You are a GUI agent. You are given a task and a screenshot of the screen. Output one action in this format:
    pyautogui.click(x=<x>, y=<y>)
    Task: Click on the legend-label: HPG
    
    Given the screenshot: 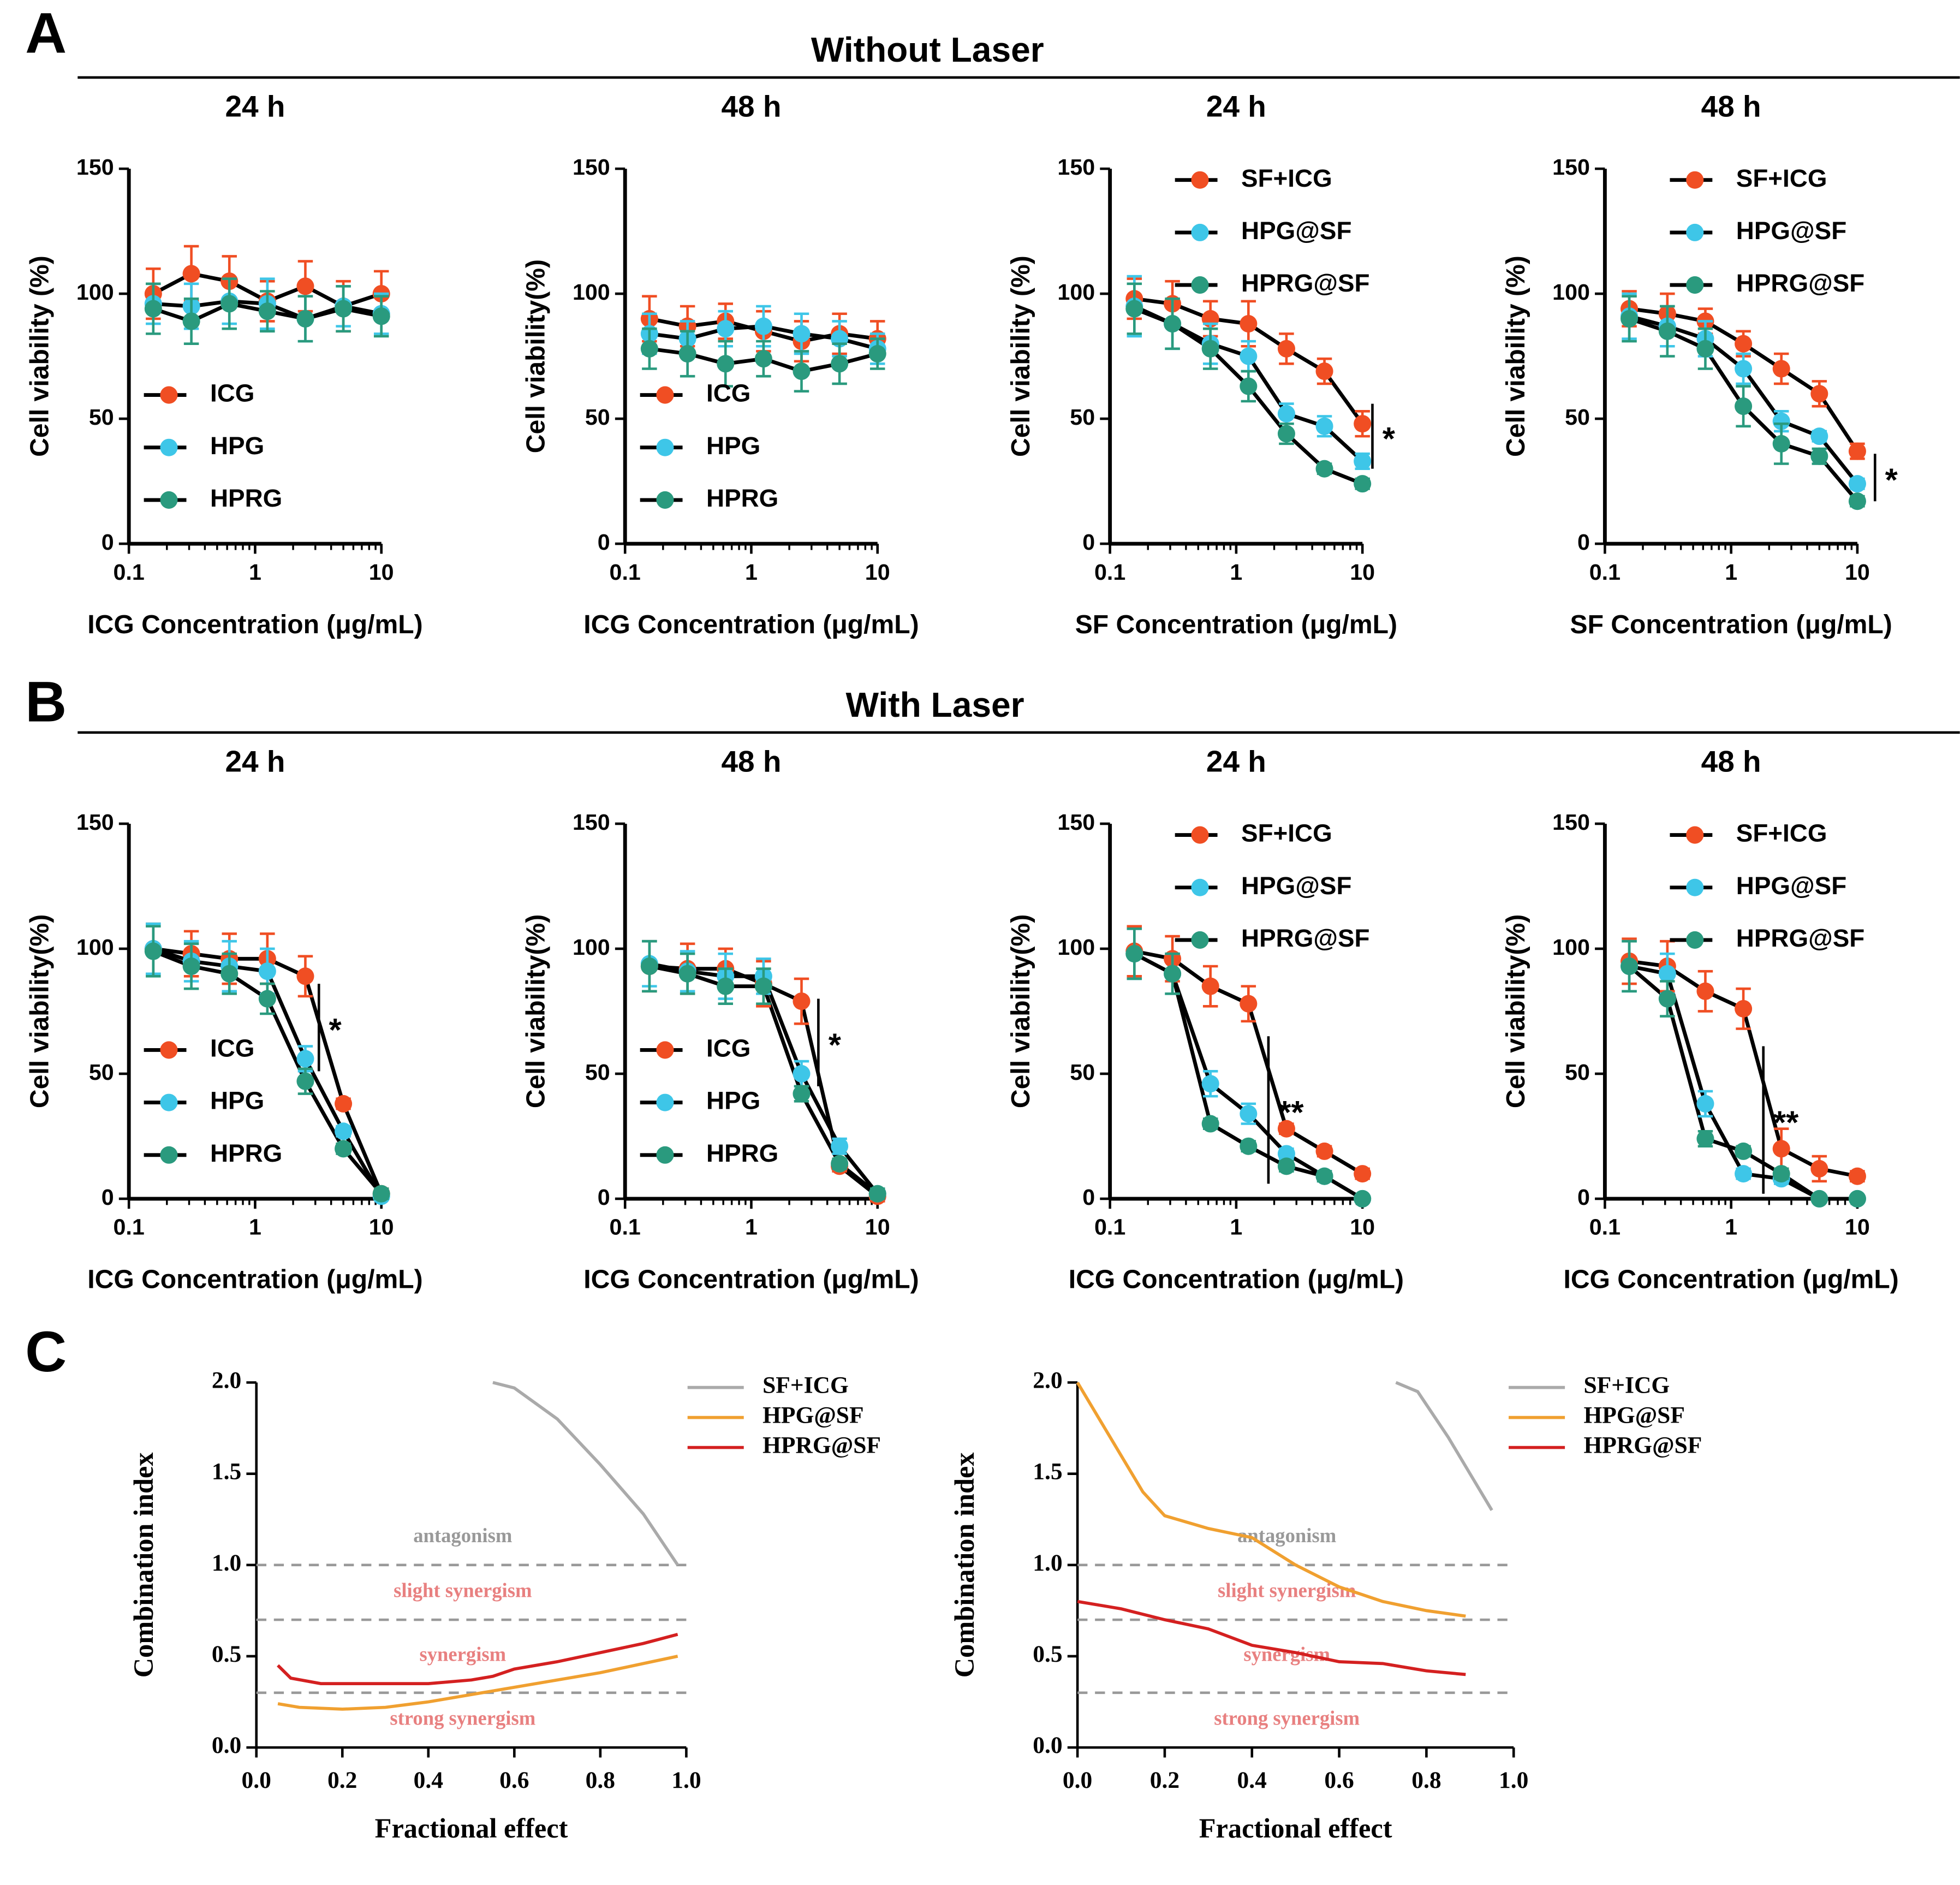 What is the action you would take?
    pyautogui.click(x=733, y=446)
    